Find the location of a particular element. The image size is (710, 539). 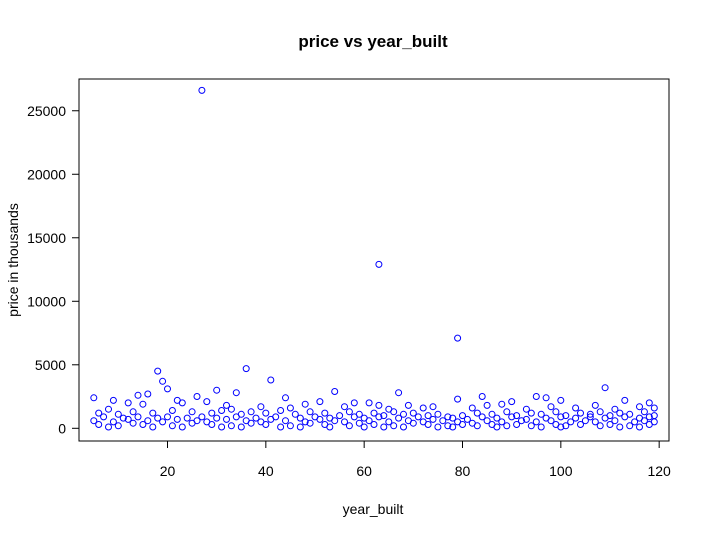

x-tick-label: 60 is located at coordinates (364, 471).